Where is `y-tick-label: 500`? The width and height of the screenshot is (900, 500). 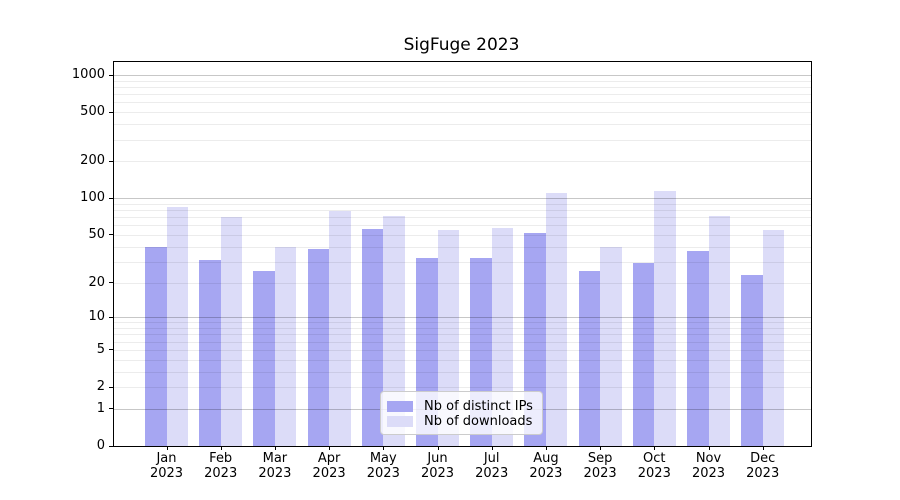
y-tick-label: 500 is located at coordinates (92, 112).